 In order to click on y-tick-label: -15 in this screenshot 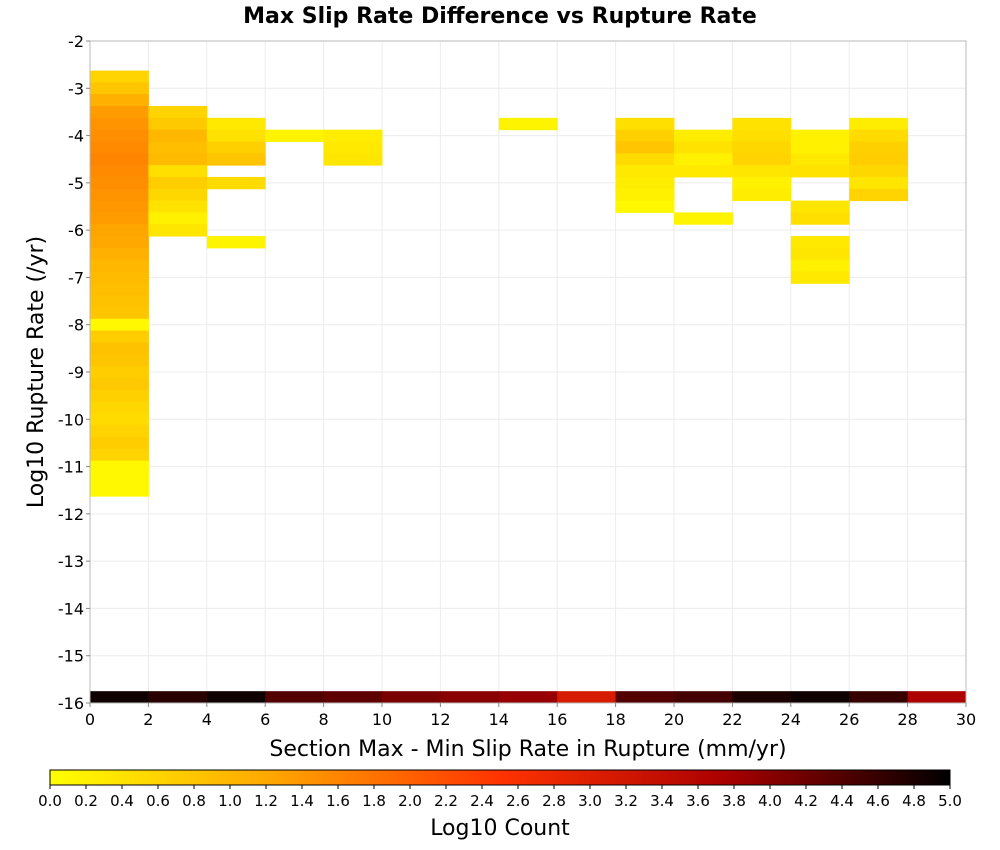, I will do `click(71, 656)`.